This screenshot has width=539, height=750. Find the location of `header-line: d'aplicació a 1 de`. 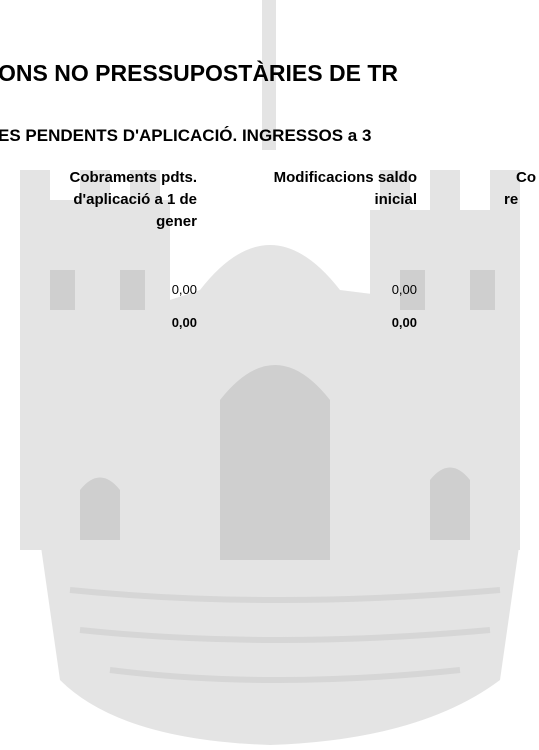

header-line: d'aplicació a 1 de is located at coordinates (135, 199).